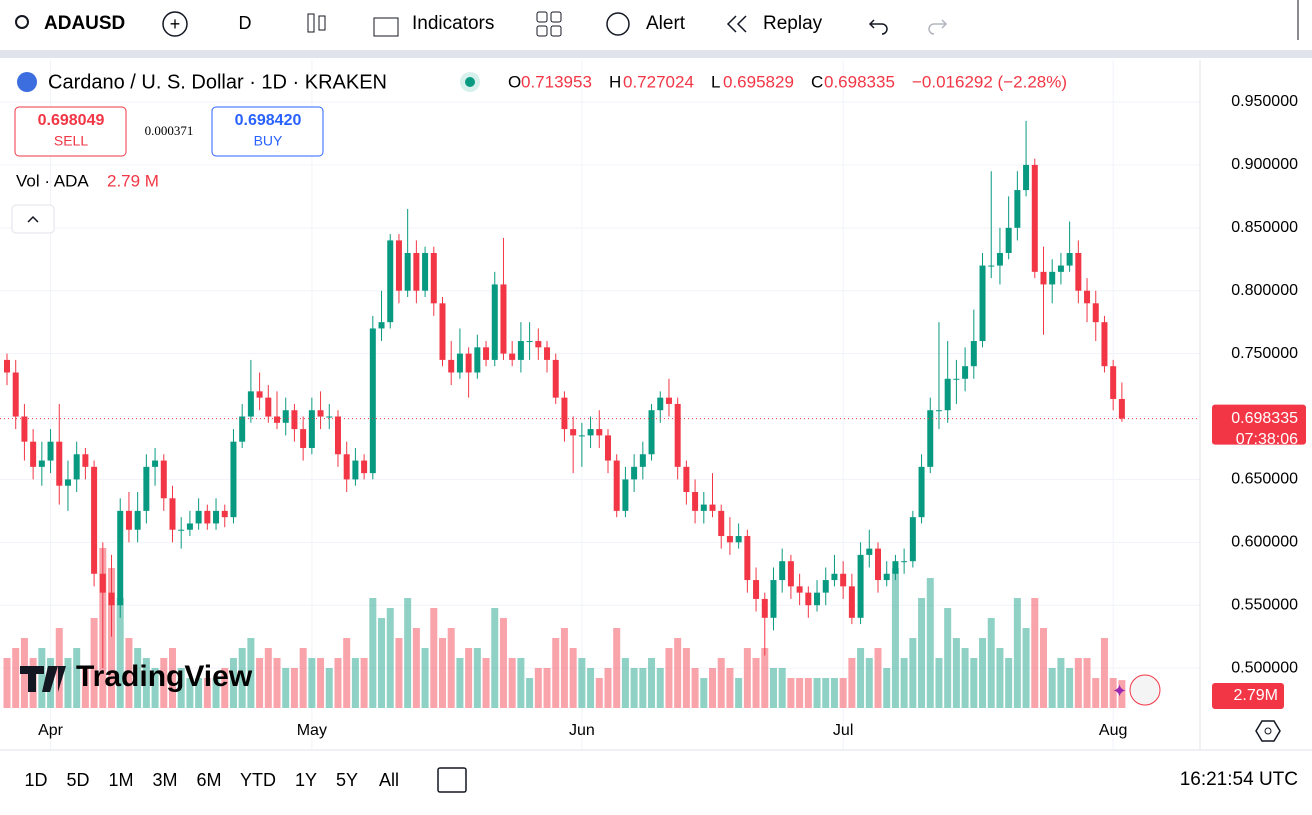  Describe the element at coordinates (1145, 690) in the screenshot. I see `flag-icon` at that location.